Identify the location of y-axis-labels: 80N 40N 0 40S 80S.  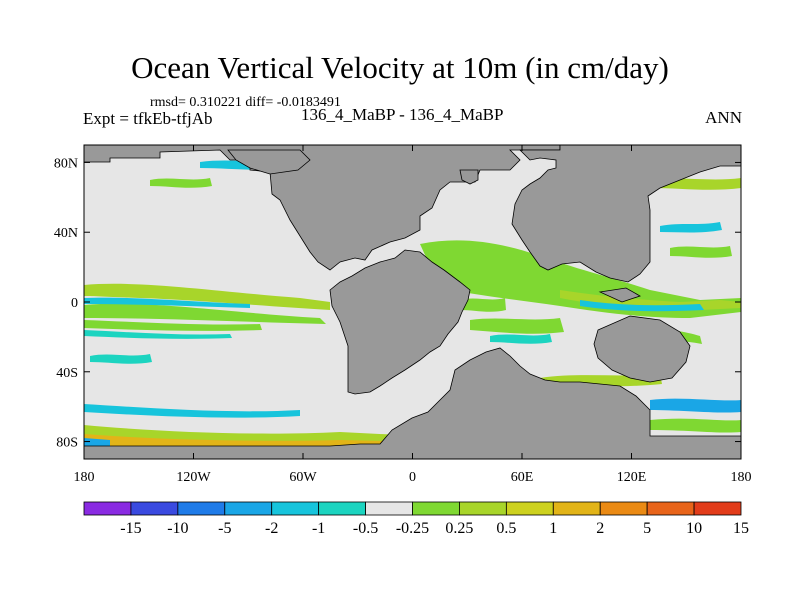
(66, 303).